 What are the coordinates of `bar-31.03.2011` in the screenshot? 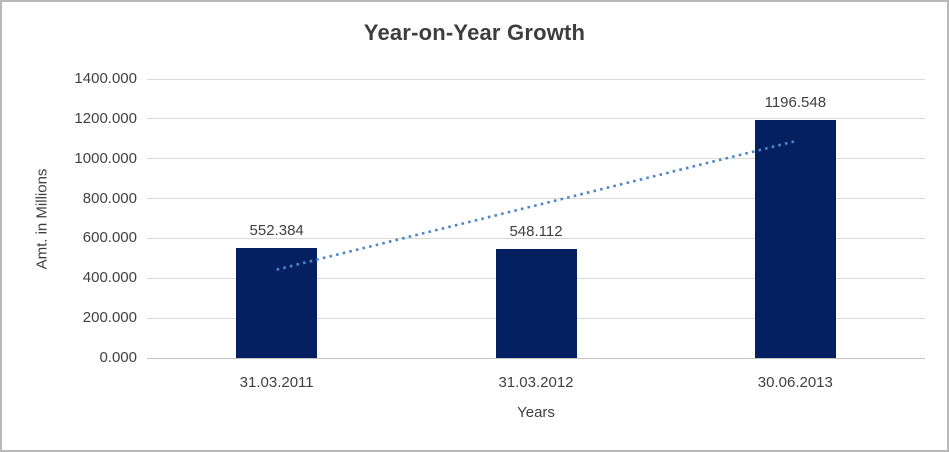 It's located at (277, 302).